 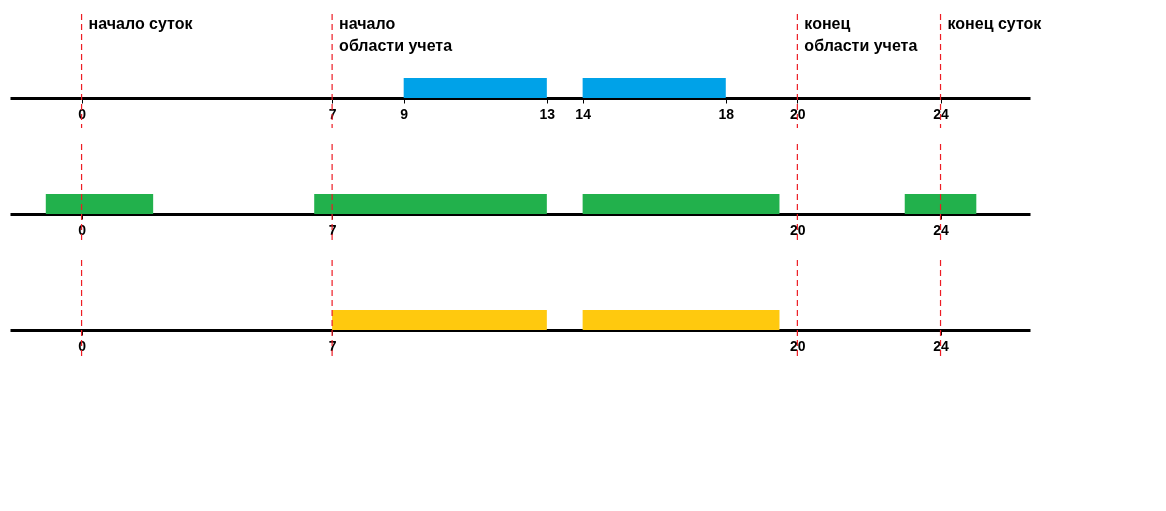 What do you see at coordinates (404, 113) in the screenshot?
I see `x-tick-label: 9` at bounding box center [404, 113].